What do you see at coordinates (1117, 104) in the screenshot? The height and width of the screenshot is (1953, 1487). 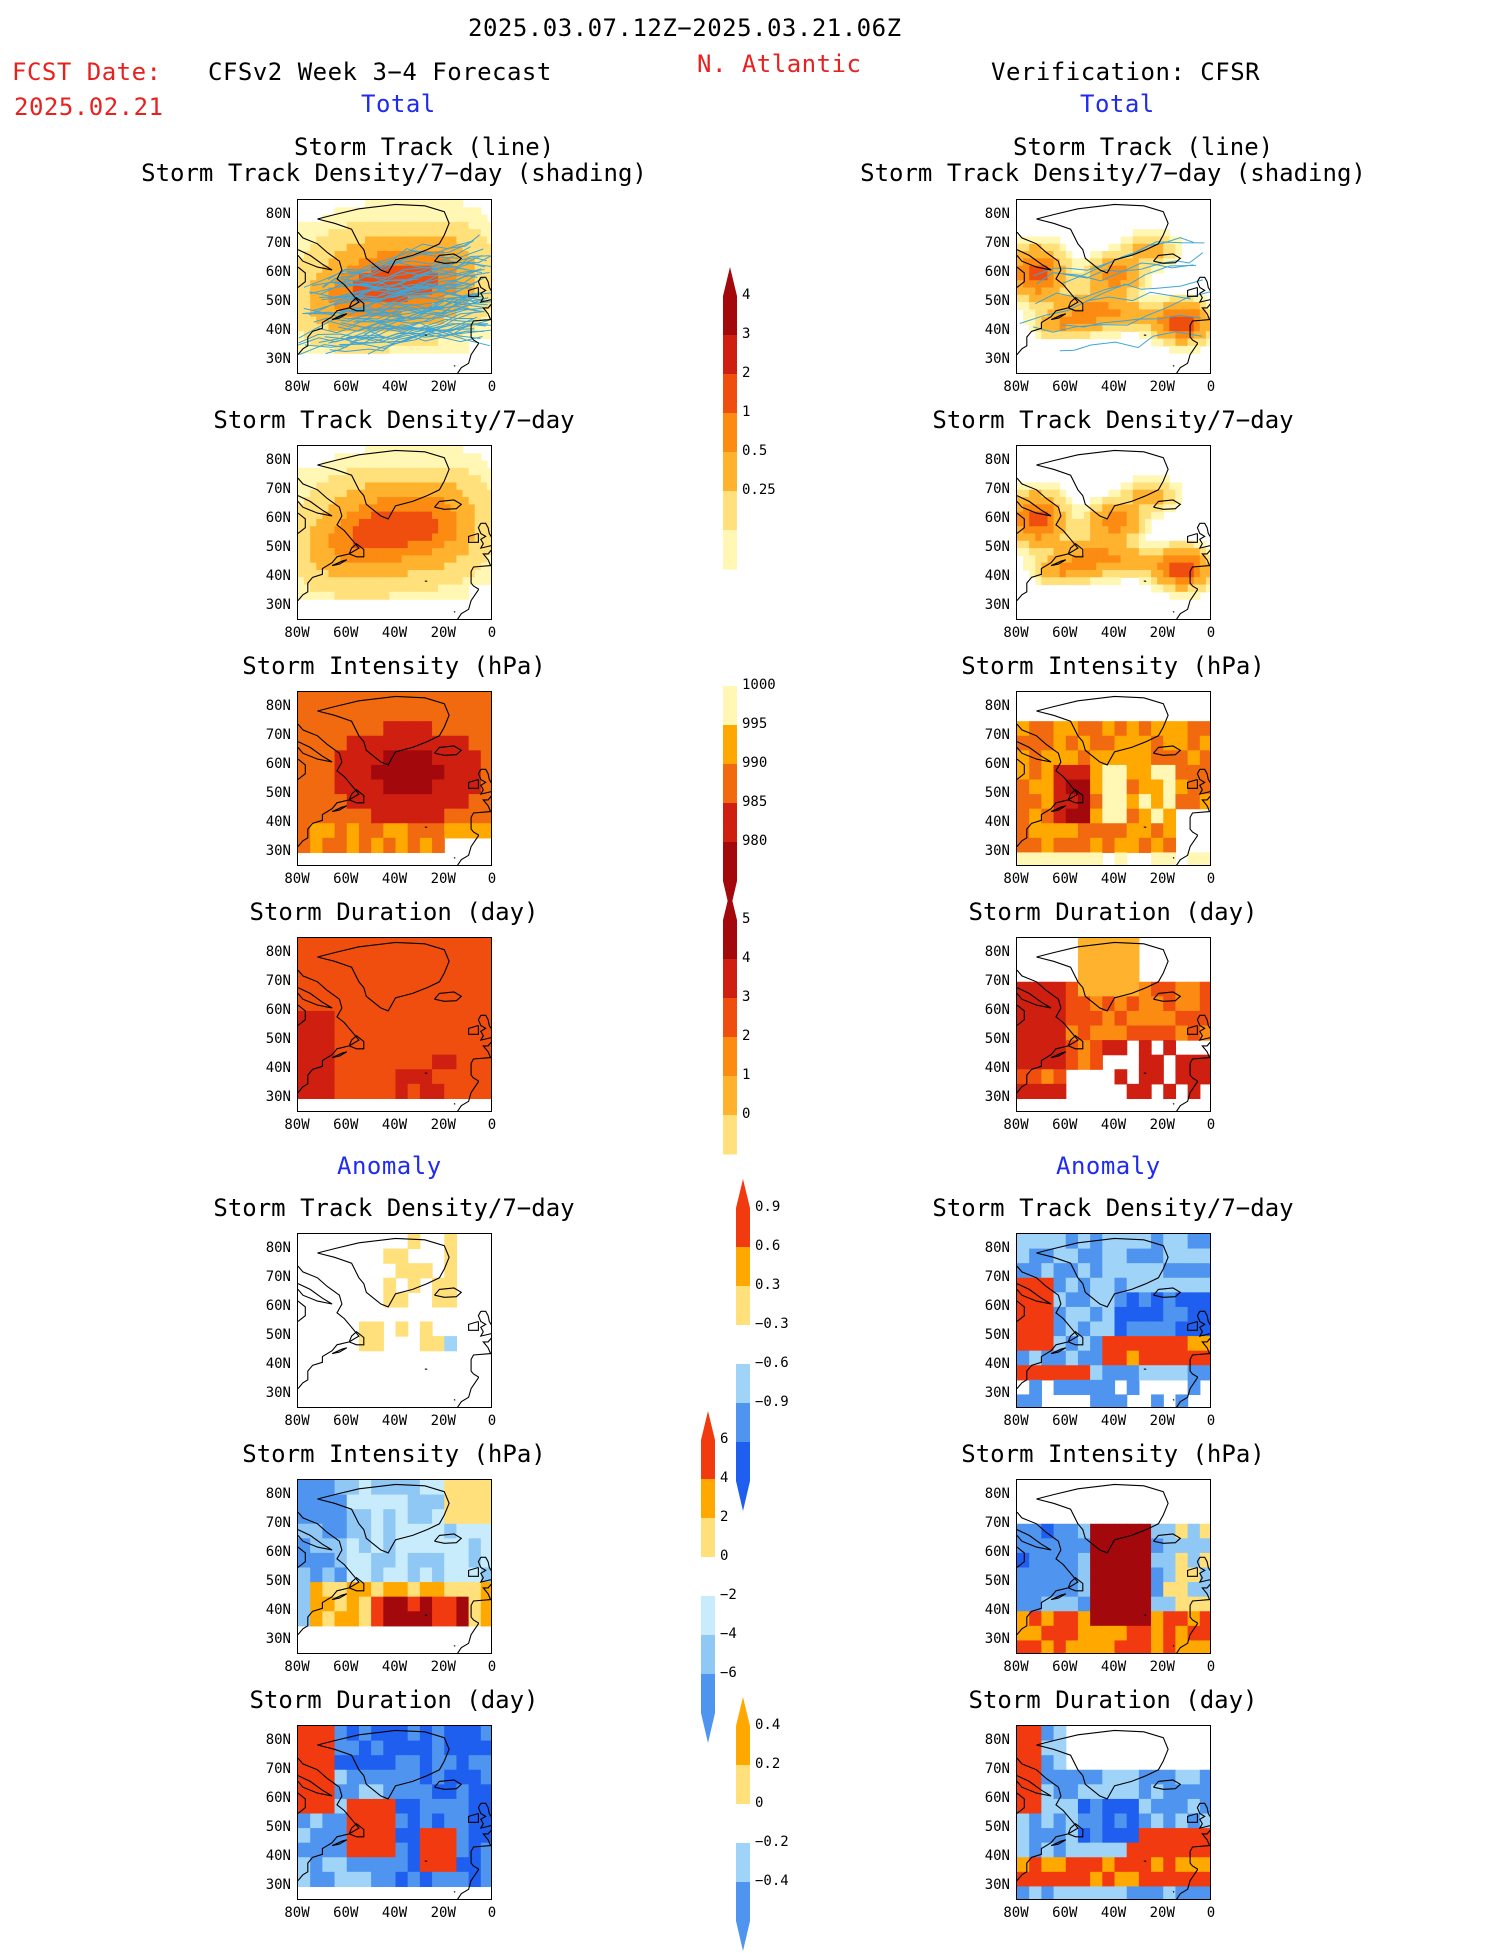 I see `total-right-label: Total` at bounding box center [1117, 104].